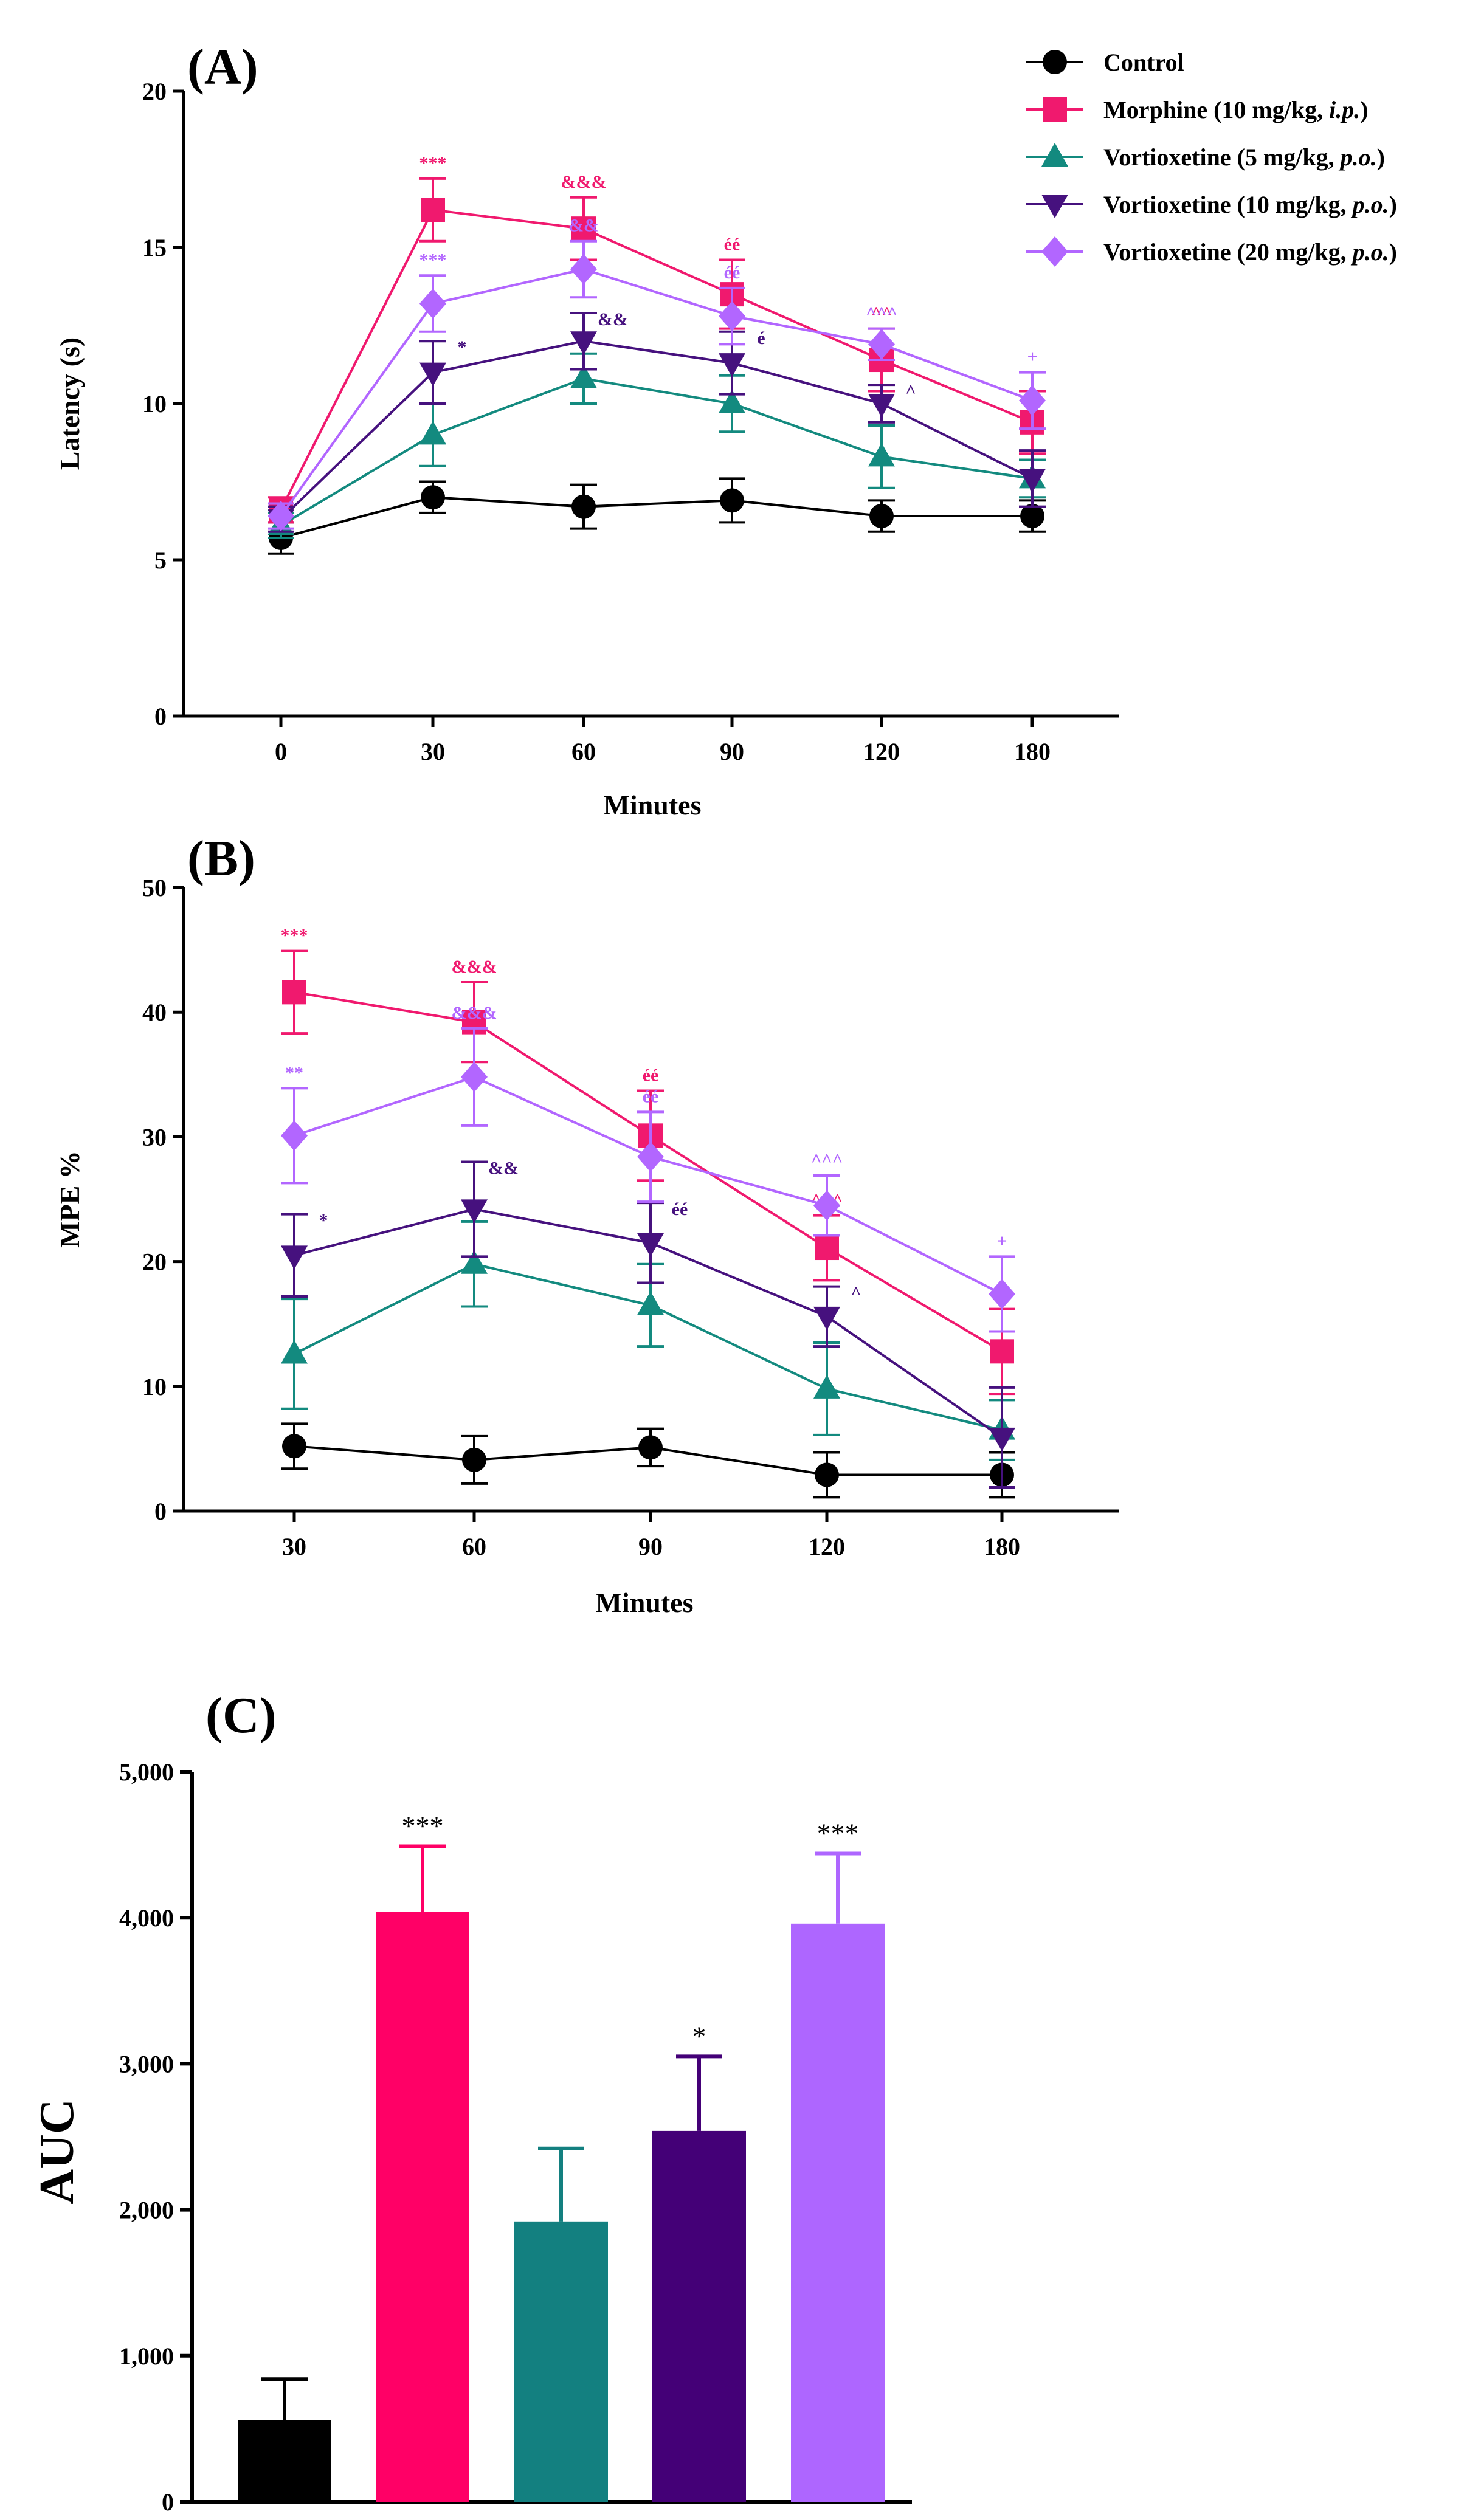 Image resolution: width=1481 pixels, height=2520 pixels. Describe the element at coordinates (294, 1072) in the screenshot. I see `panel-b-significance-label: **` at that location.